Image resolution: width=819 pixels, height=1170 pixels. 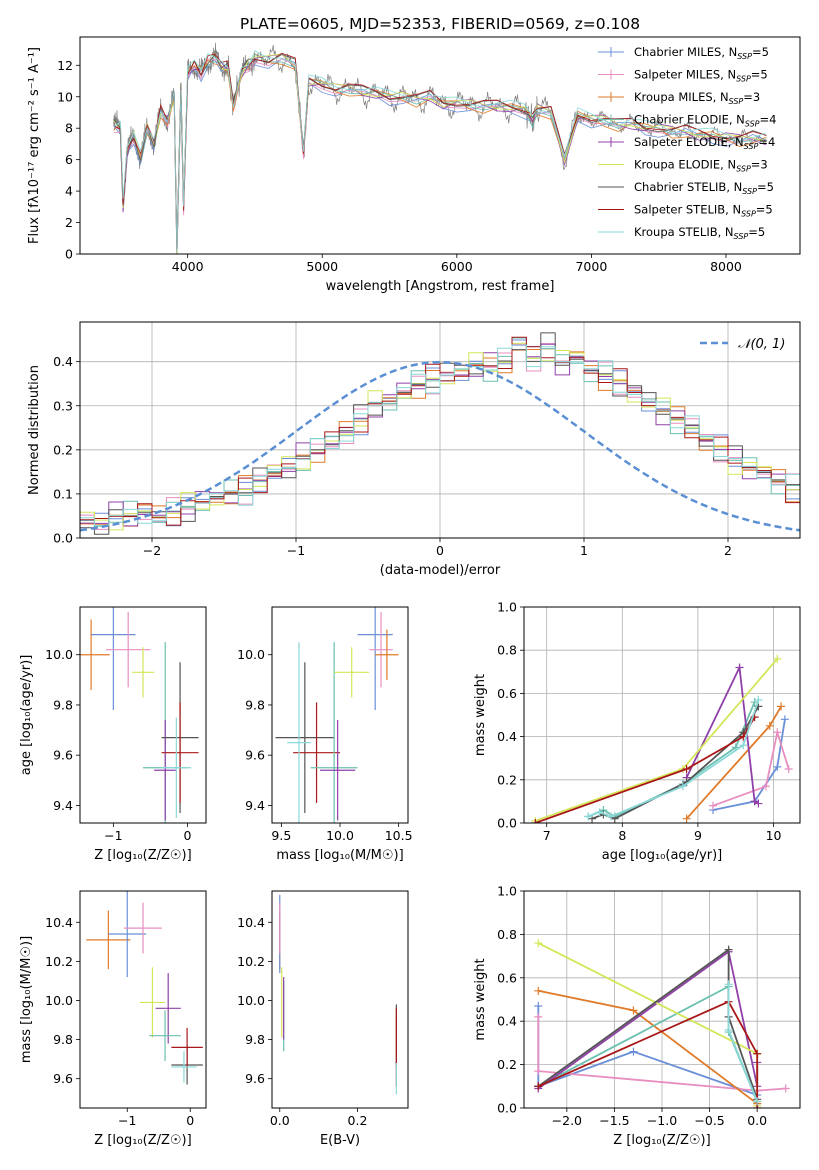 What do you see at coordinates (703, 211) in the screenshot?
I see `legend-label: Salpeter STELIB, NSSP=5` at bounding box center [703, 211].